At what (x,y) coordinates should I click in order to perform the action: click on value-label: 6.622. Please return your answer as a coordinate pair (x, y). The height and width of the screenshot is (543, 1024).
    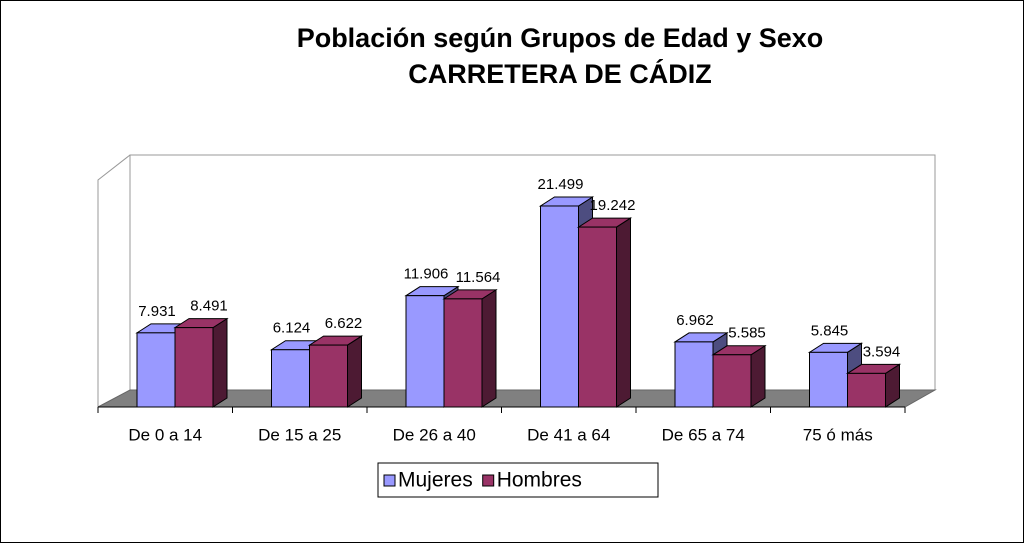
    Looking at the image, I should click on (344, 323).